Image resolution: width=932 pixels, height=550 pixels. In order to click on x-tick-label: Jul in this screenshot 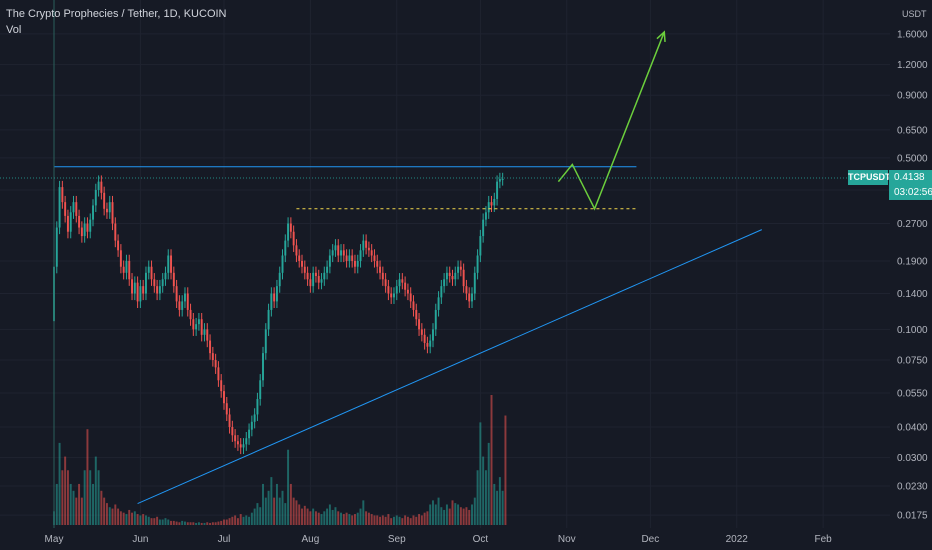, I will do `click(224, 539)`.